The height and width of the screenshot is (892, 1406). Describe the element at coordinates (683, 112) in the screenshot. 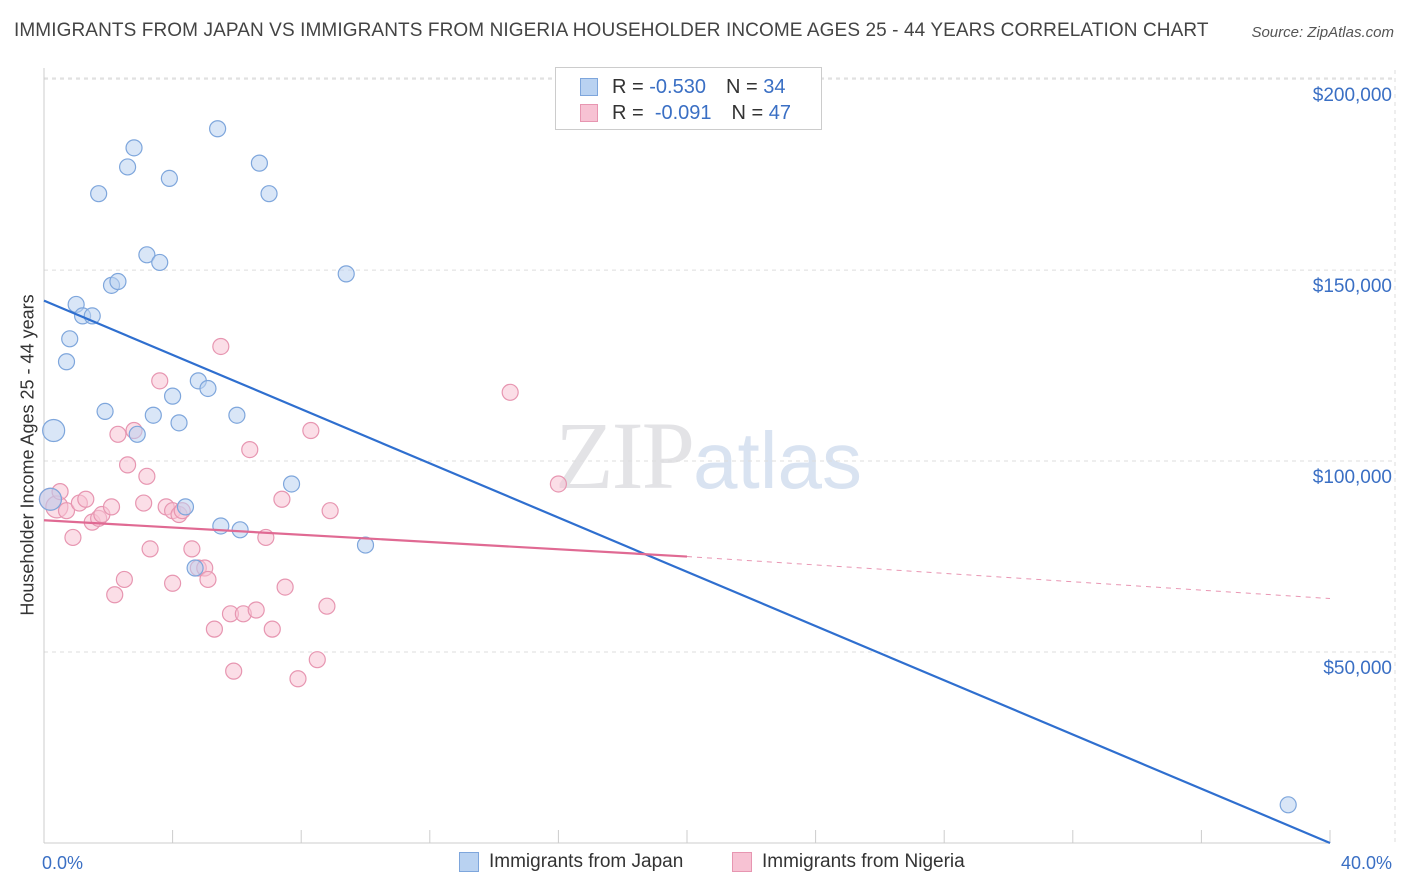

I see `legend-r-value-nigeria: -0.091` at that location.